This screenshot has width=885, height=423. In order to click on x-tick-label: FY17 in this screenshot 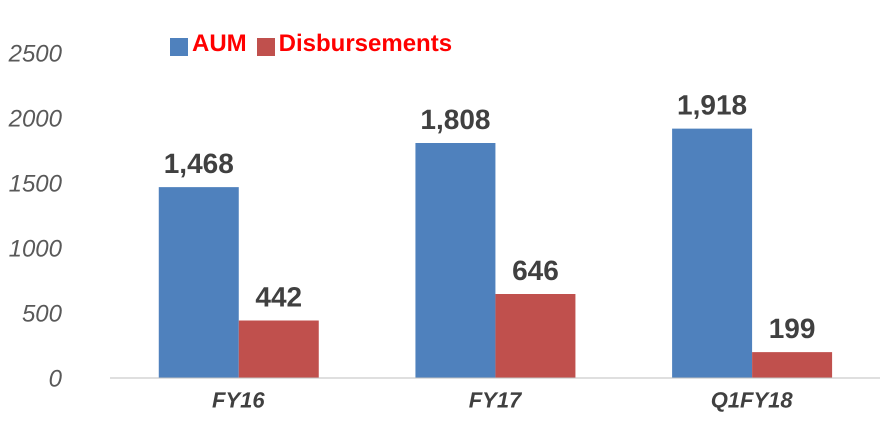, I will do `click(496, 400)`.